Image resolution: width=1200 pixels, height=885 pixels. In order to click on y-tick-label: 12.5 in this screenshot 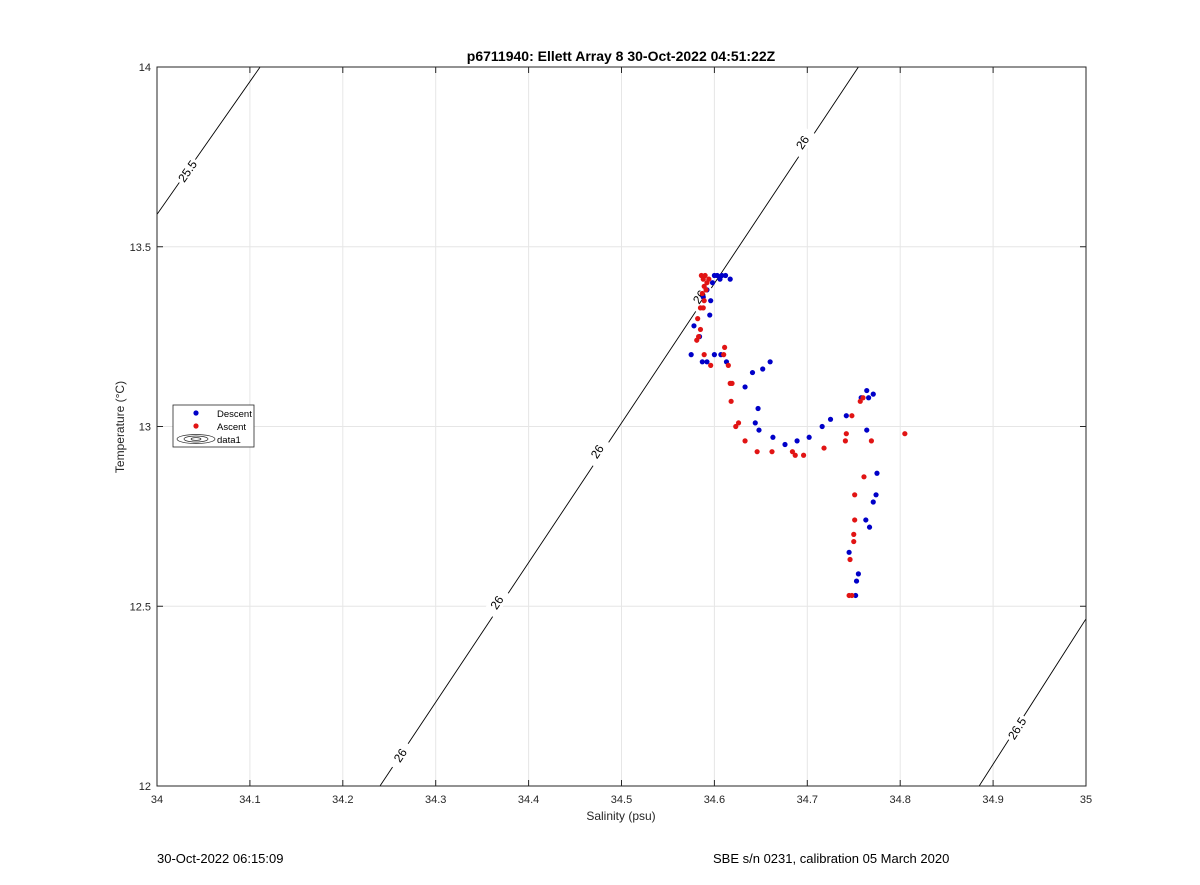, I will do `click(140, 607)`.